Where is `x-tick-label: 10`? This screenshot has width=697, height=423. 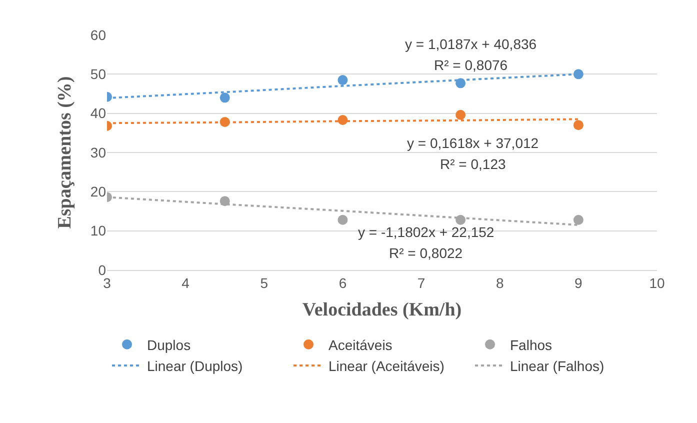
x-tick-label: 10 is located at coordinates (657, 282).